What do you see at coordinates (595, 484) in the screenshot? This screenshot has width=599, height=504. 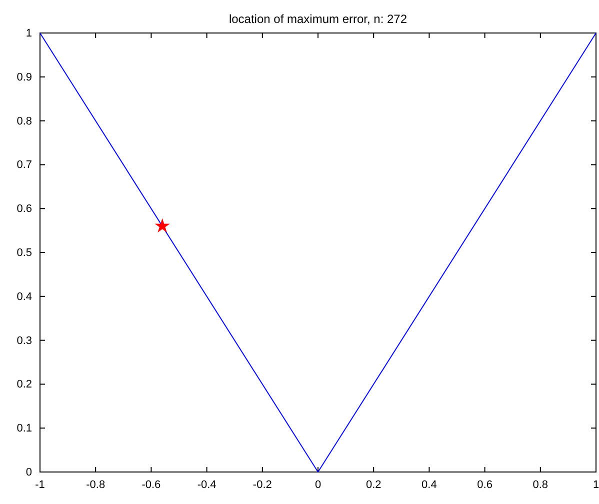 I see `x-tick-label: 1` at bounding box center [595, 484].